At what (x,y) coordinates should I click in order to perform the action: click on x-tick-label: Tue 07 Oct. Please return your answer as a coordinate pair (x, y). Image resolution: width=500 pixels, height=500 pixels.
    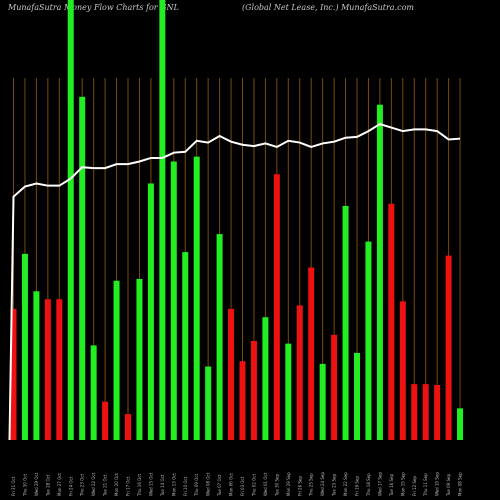
    Looking at the image, I should click on (219, 485).